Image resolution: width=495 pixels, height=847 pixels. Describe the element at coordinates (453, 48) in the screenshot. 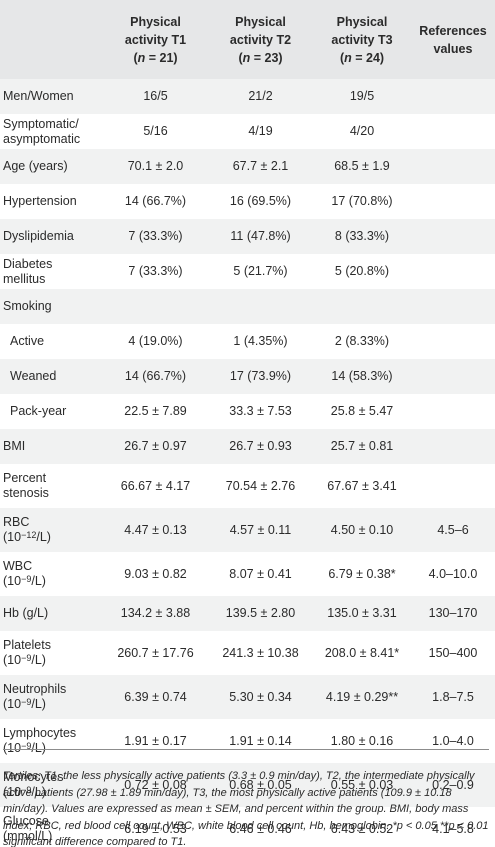

I see `header-reference-line2: values` at that location.